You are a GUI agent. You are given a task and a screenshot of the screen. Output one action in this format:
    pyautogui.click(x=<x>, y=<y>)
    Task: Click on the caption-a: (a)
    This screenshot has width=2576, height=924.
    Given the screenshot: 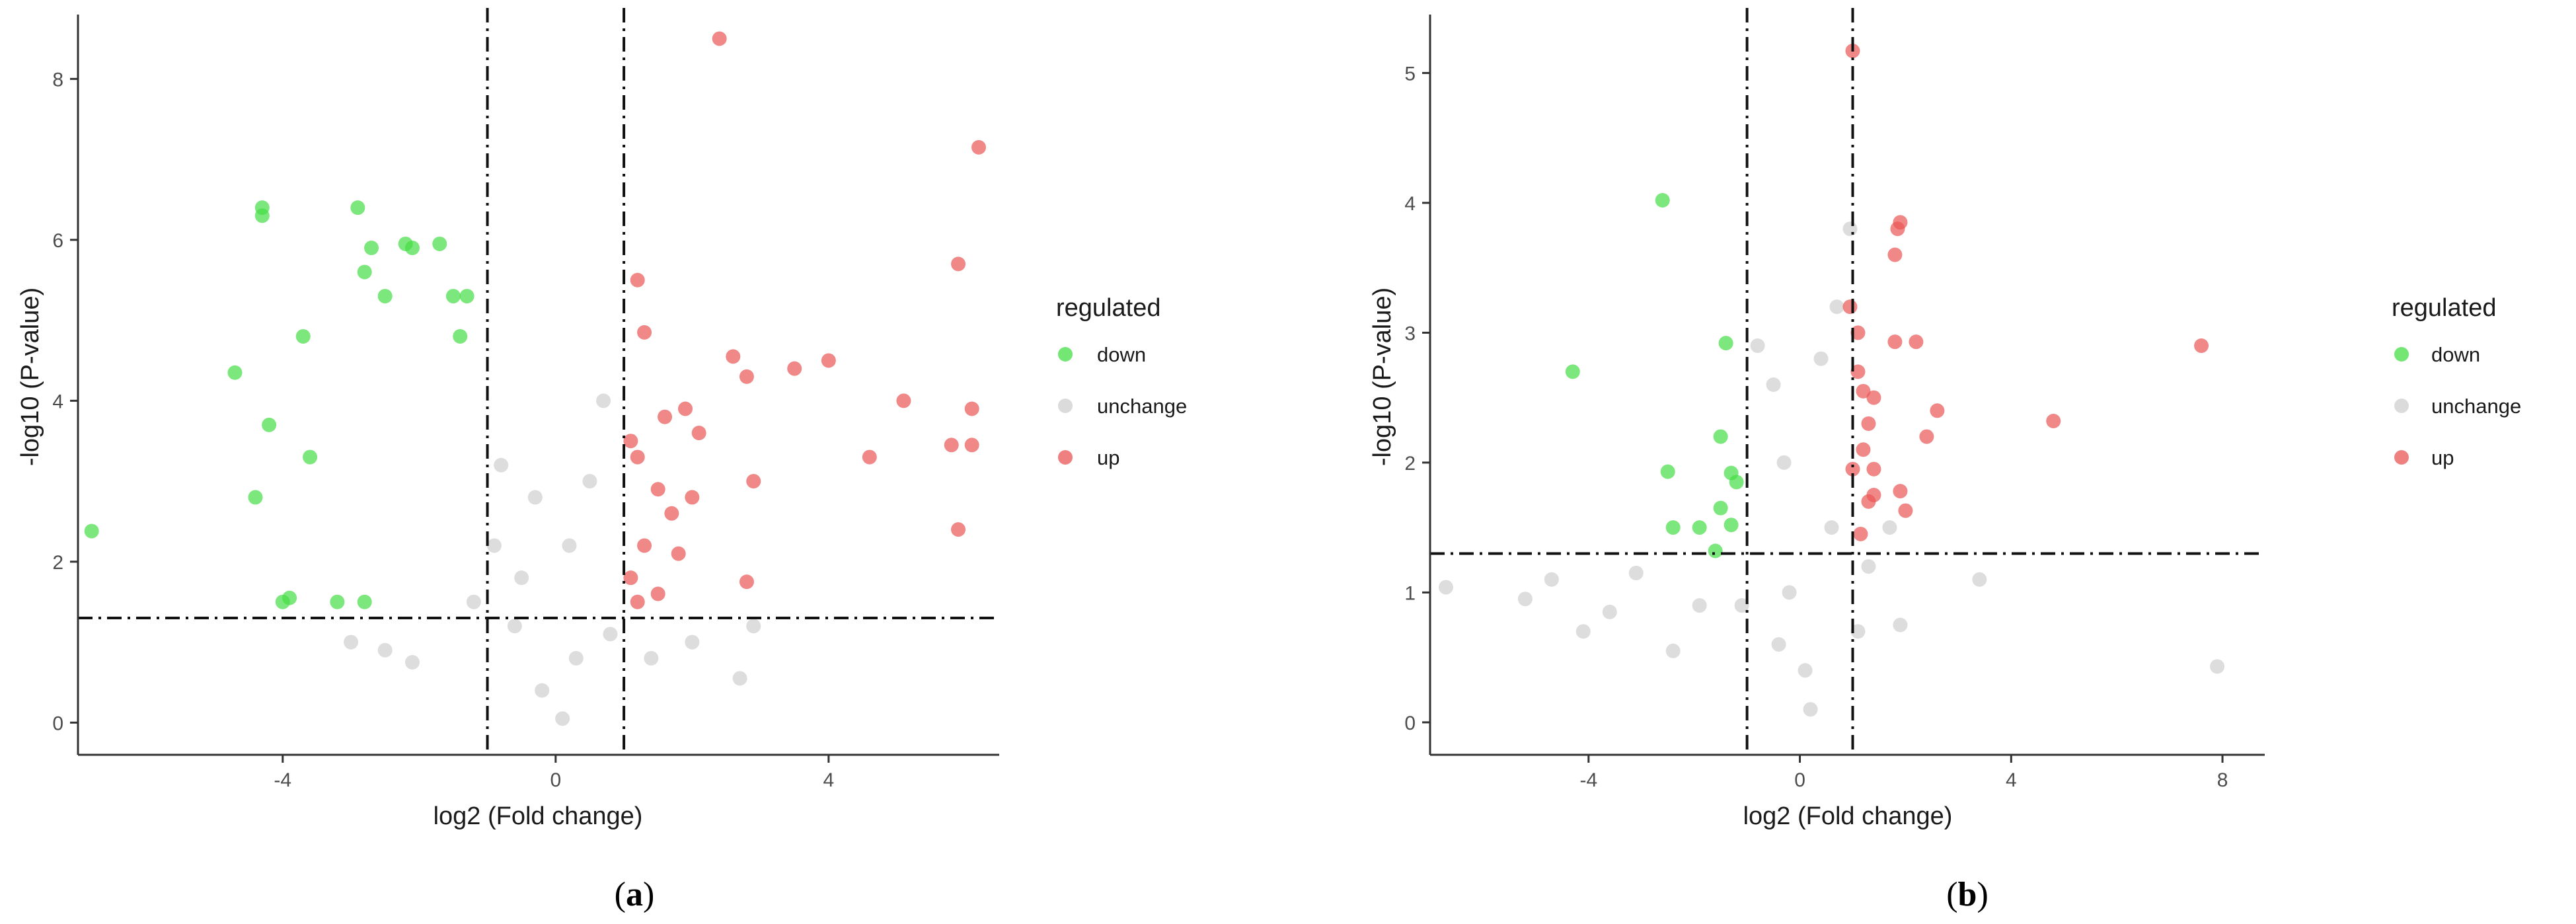 What is the action you would take?
    pyautogui.click(x=635, y=894)
    